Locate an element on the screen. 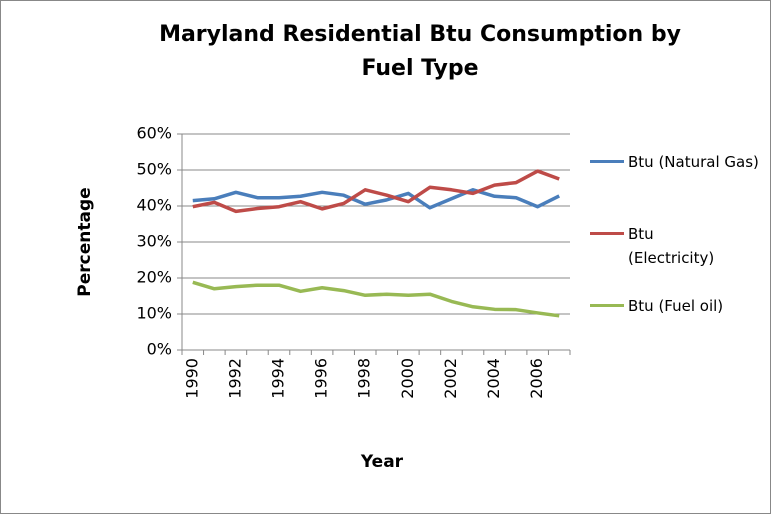 This screenshot has height=514, width=771. y-axis-title: Percentage is located at coordinates (85, 241).